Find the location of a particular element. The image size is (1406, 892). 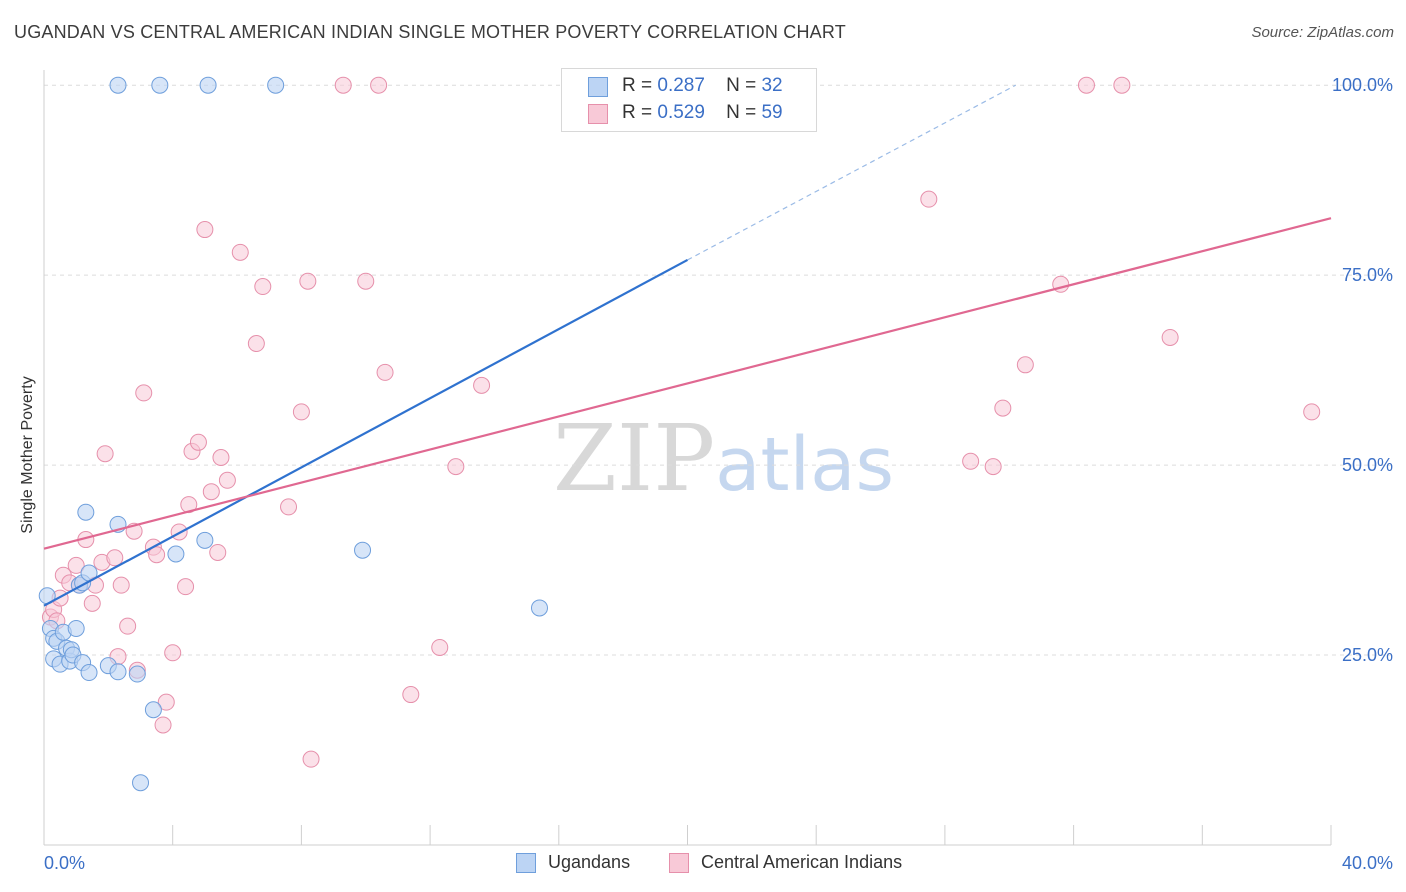

correlation-legend: R = 0.287 N = 32 R = 0.529 N = 59 is located at coordinates (689, 100).